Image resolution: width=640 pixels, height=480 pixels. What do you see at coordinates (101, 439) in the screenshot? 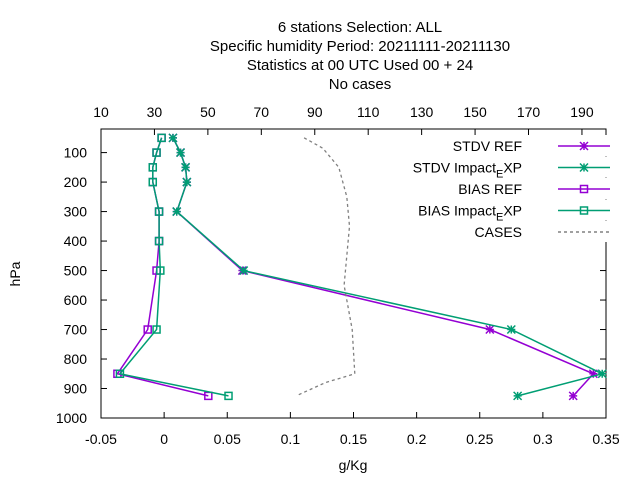
I see `x-tick-label: -0.05` at bounding box center [101, 439].